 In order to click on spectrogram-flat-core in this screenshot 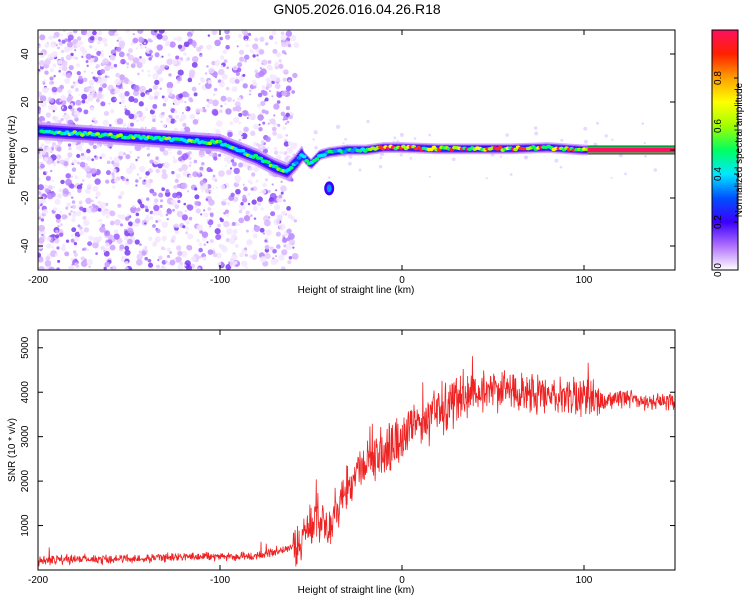, I will do `click(631, 150)`.